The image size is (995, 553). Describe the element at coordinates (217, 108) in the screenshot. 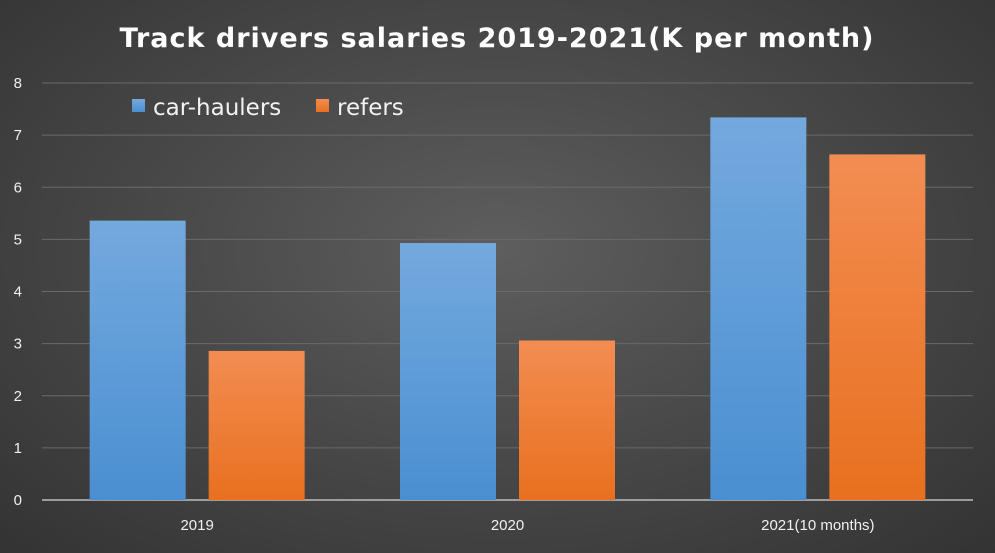

I see `legend-label-car-haulers: car-haulers` at that location.